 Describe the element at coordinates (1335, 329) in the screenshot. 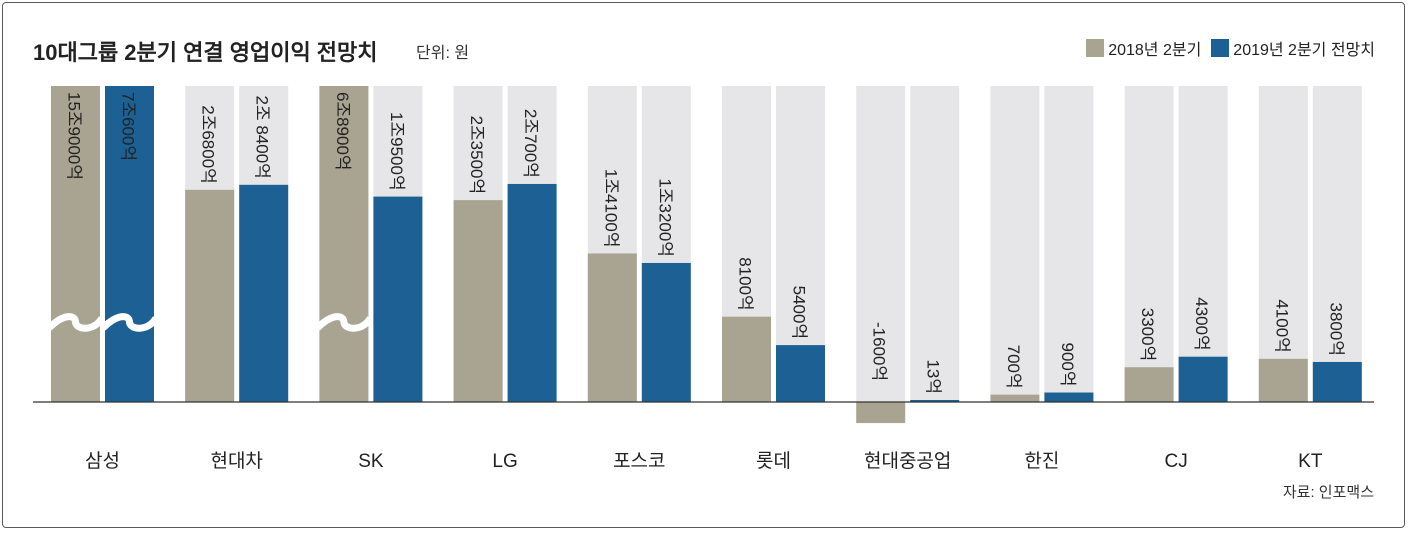

I see `value-label: 3800억` at that location.